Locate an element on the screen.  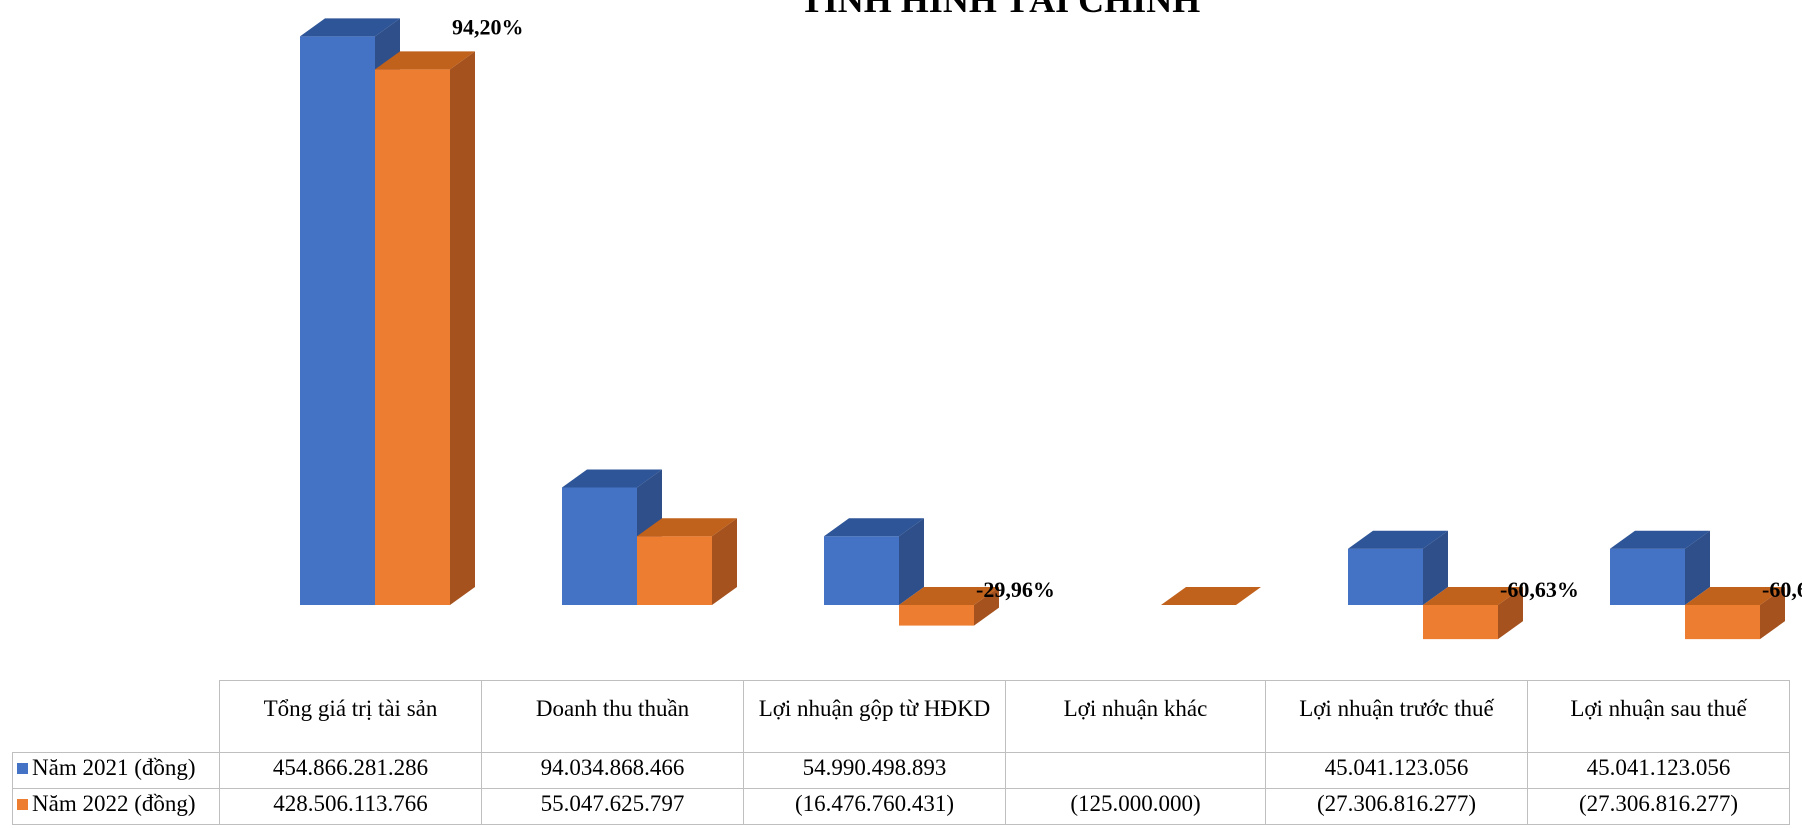
bar-2021-4-top is located at coordinates (1398, 539).